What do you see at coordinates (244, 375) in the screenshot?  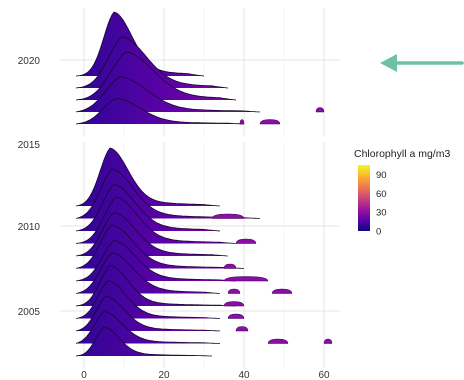 I see `x-tick-label-40: 40` at bounding box center [244, 375].